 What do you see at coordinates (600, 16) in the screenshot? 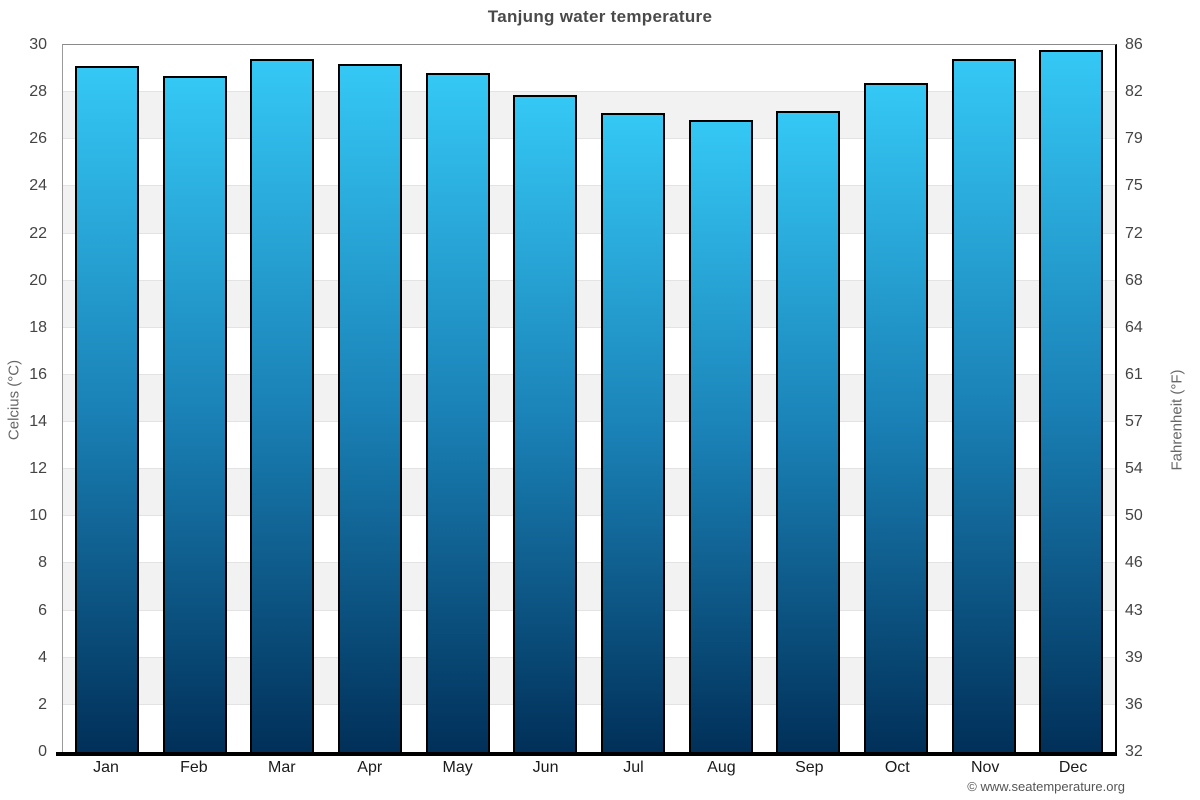
I see `chart-title: Tanjung water temperature` at bounding box center [600, 16].